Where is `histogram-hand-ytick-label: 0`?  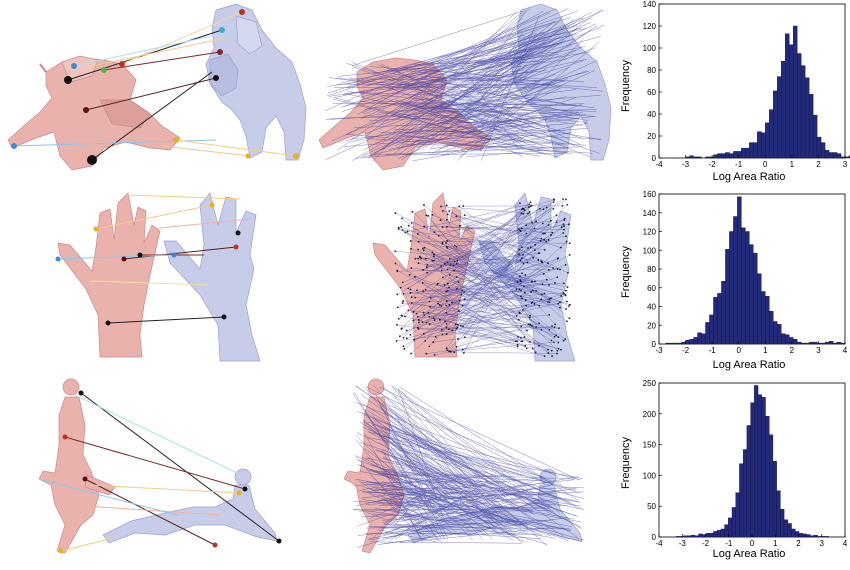
histogram-hand-ytick-label: 0 is located at coordinates (654, 344).